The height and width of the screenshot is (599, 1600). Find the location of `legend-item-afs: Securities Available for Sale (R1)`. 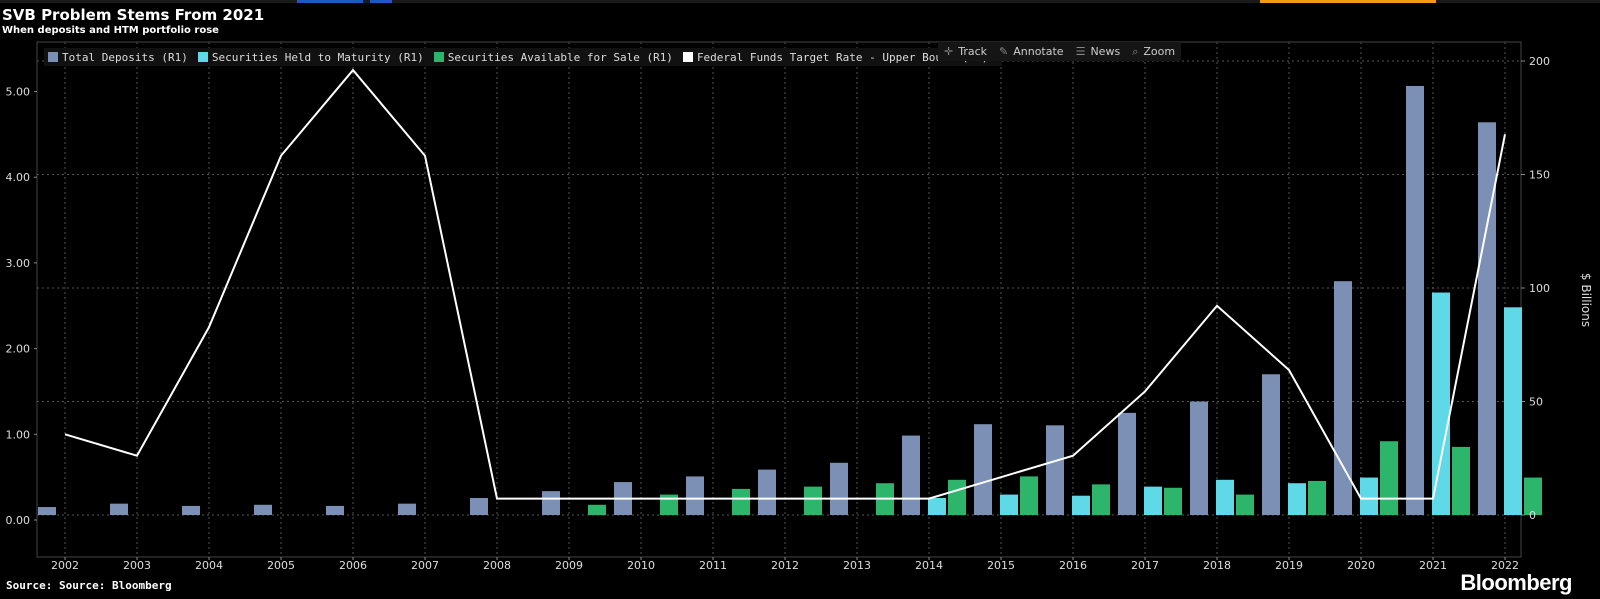

legend-item-afs: Securities Available for Sale (R1) is located at coordinates (553, 57).